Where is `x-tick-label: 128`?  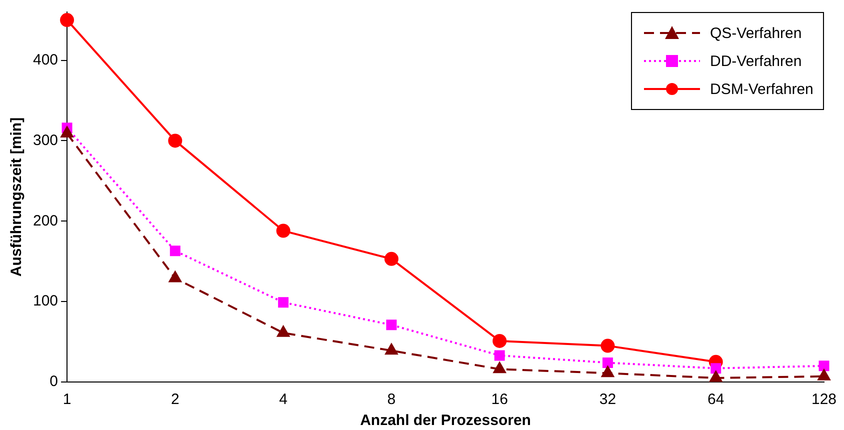
x-tick-label: 128 is located at coordinates (824, 399).